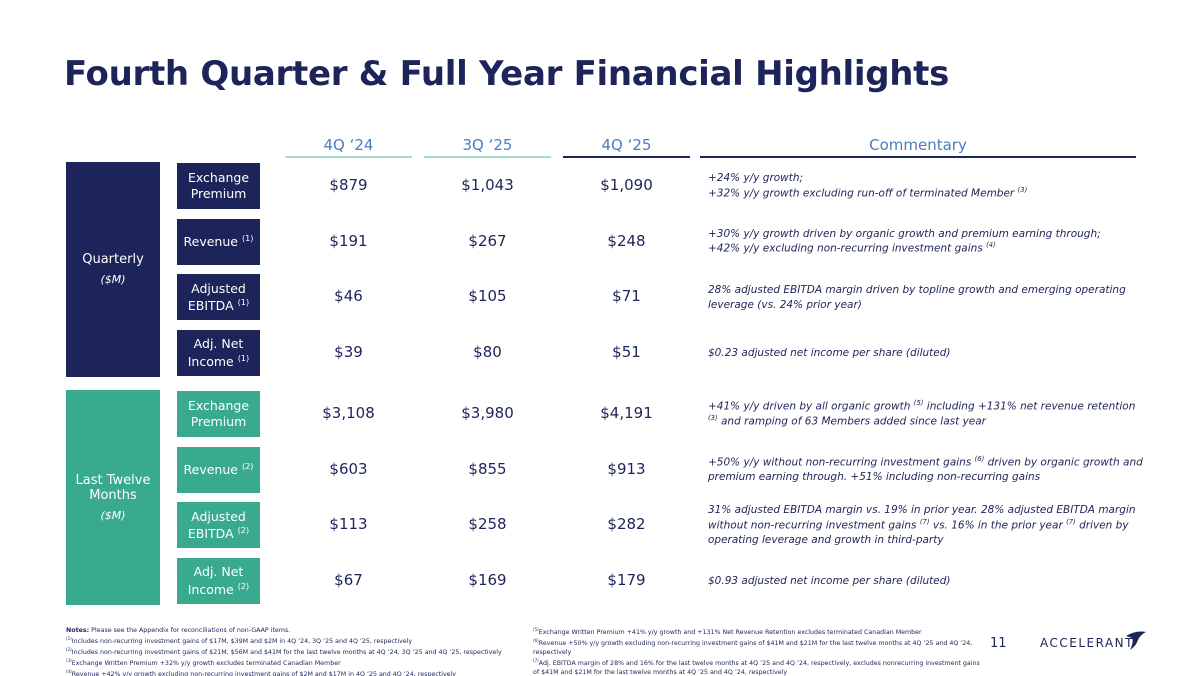 The width and height of the screenshot is (1200, 676). I want to click on section-name: Quarterly, so click(113, 260).